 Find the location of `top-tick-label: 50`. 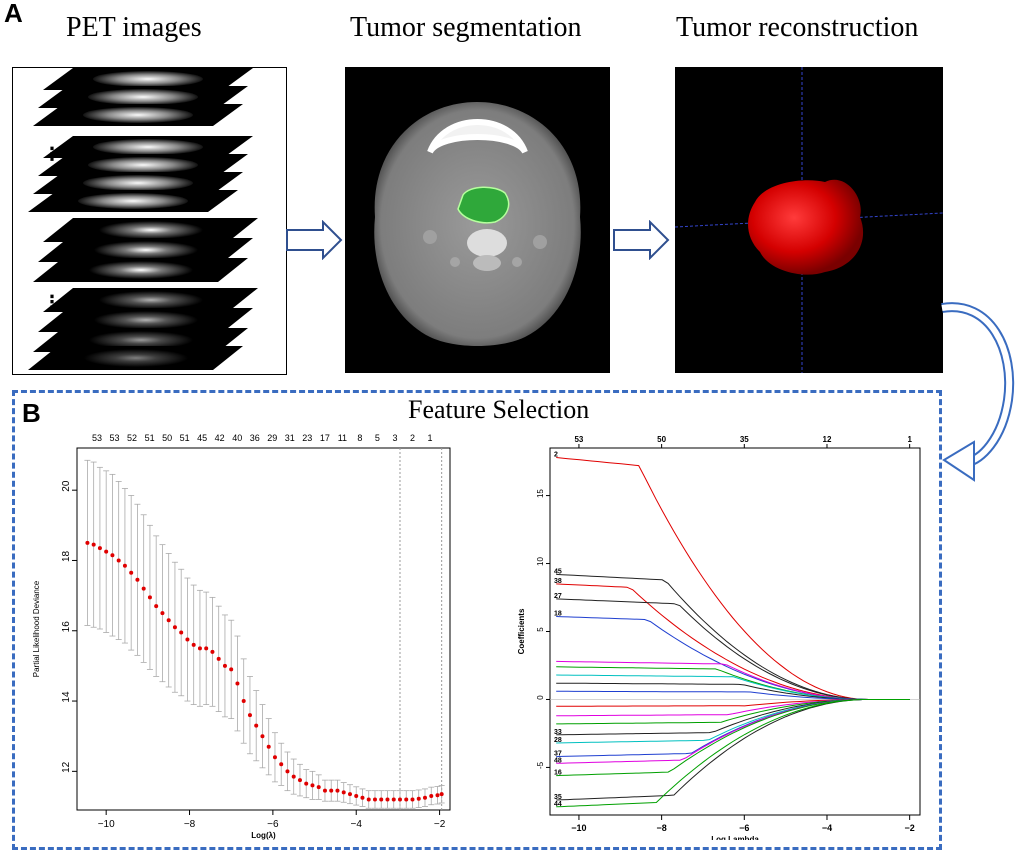

top-tick-label: 50 is located at coordinates (661, 439).